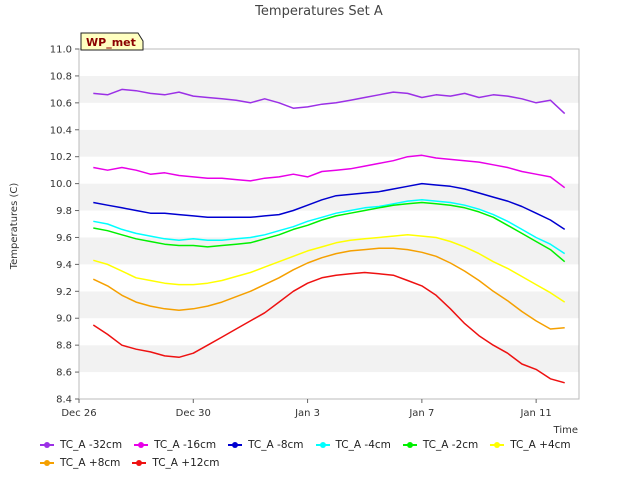 The height and width of the screenshot is (480, 640). I want to click on x-tick-label: Jan 3, so click(307, 413).